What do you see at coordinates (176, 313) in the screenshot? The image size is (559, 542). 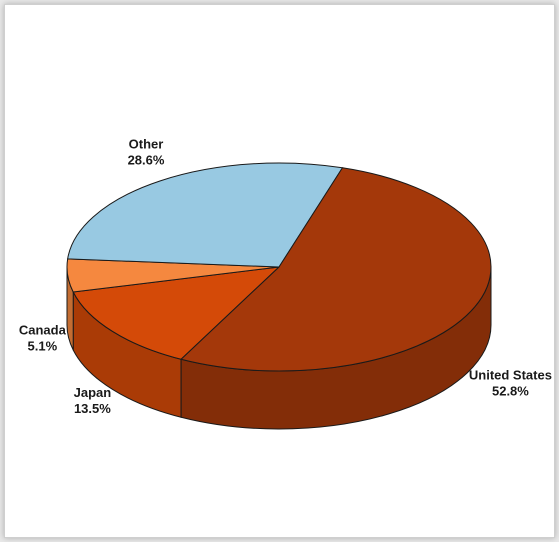 I see `pie-slice-japan` at bounding box center [176, 313].